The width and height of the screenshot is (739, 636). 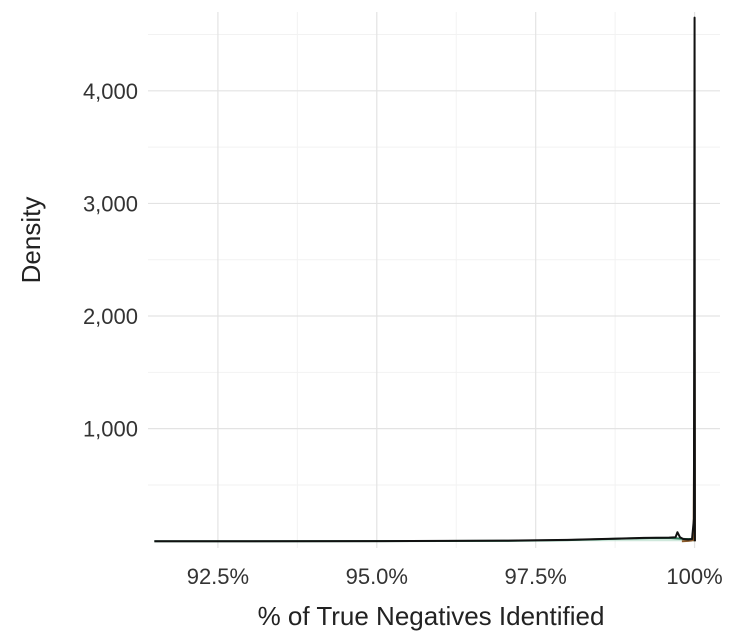 I want to click on x-tick-label: 92.5%, so click(x=218, y=576).